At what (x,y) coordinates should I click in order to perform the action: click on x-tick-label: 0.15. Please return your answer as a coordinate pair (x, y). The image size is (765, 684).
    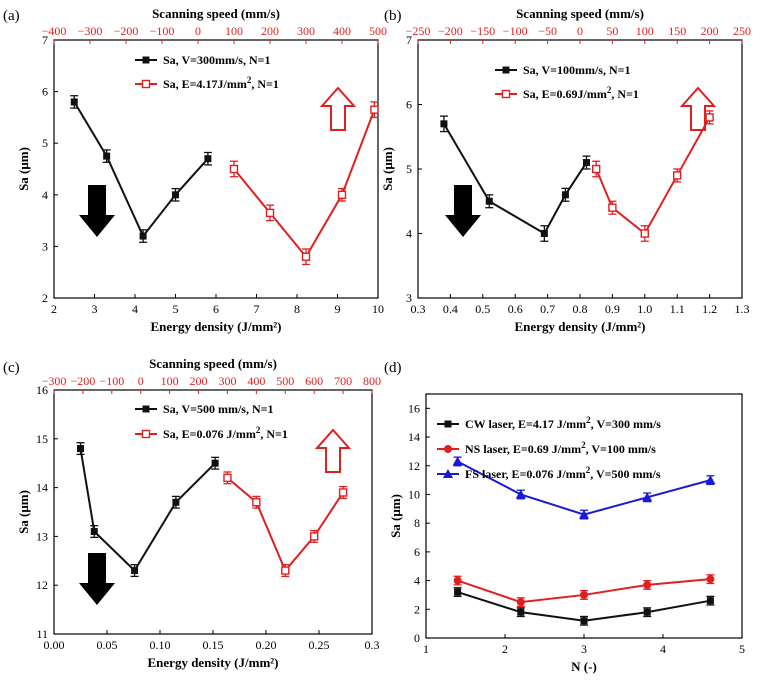
    Looking at the image, I should click on (213, 645).